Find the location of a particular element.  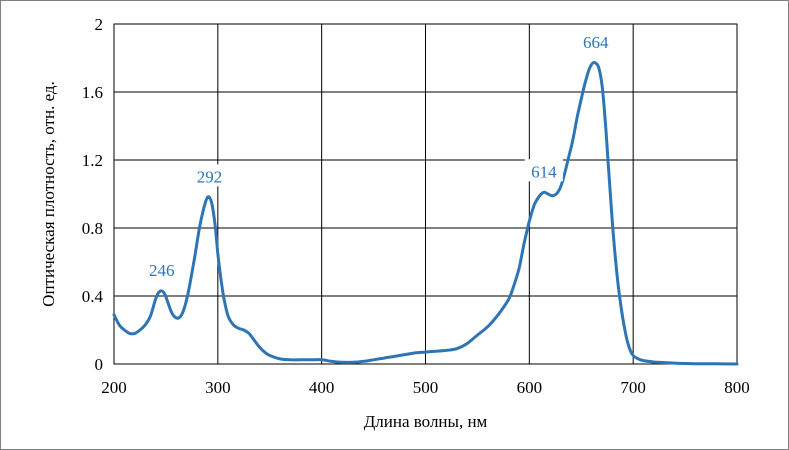

x-tick-label: 600 is located at coordinates (530, 387).